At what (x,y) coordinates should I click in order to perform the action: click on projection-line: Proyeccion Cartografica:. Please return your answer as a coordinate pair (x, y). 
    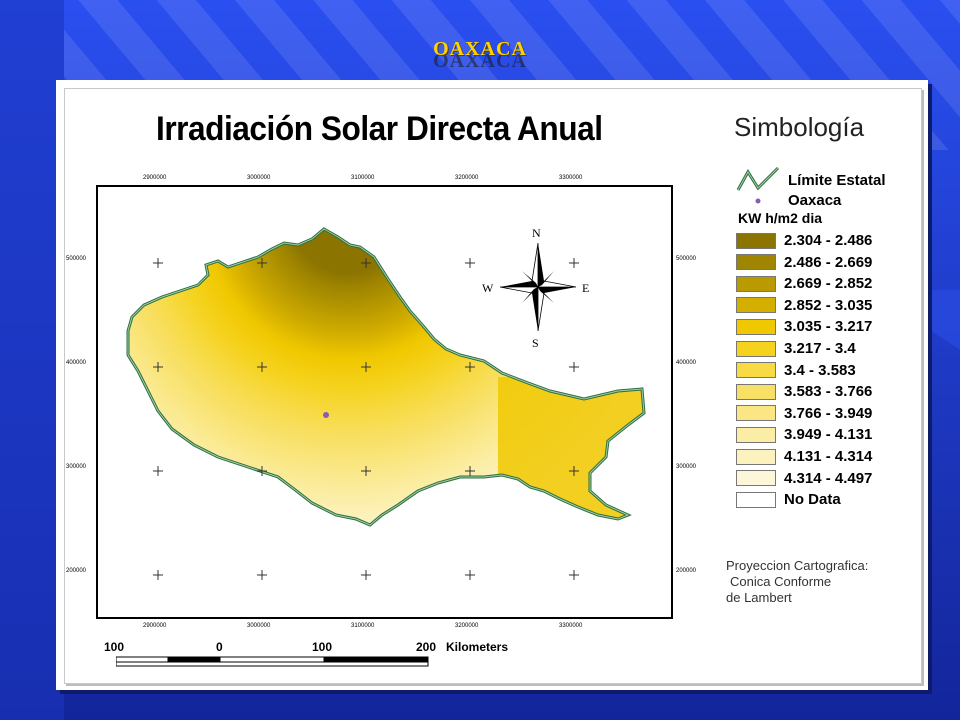
    Looking at the image, I should click on (797, 565).